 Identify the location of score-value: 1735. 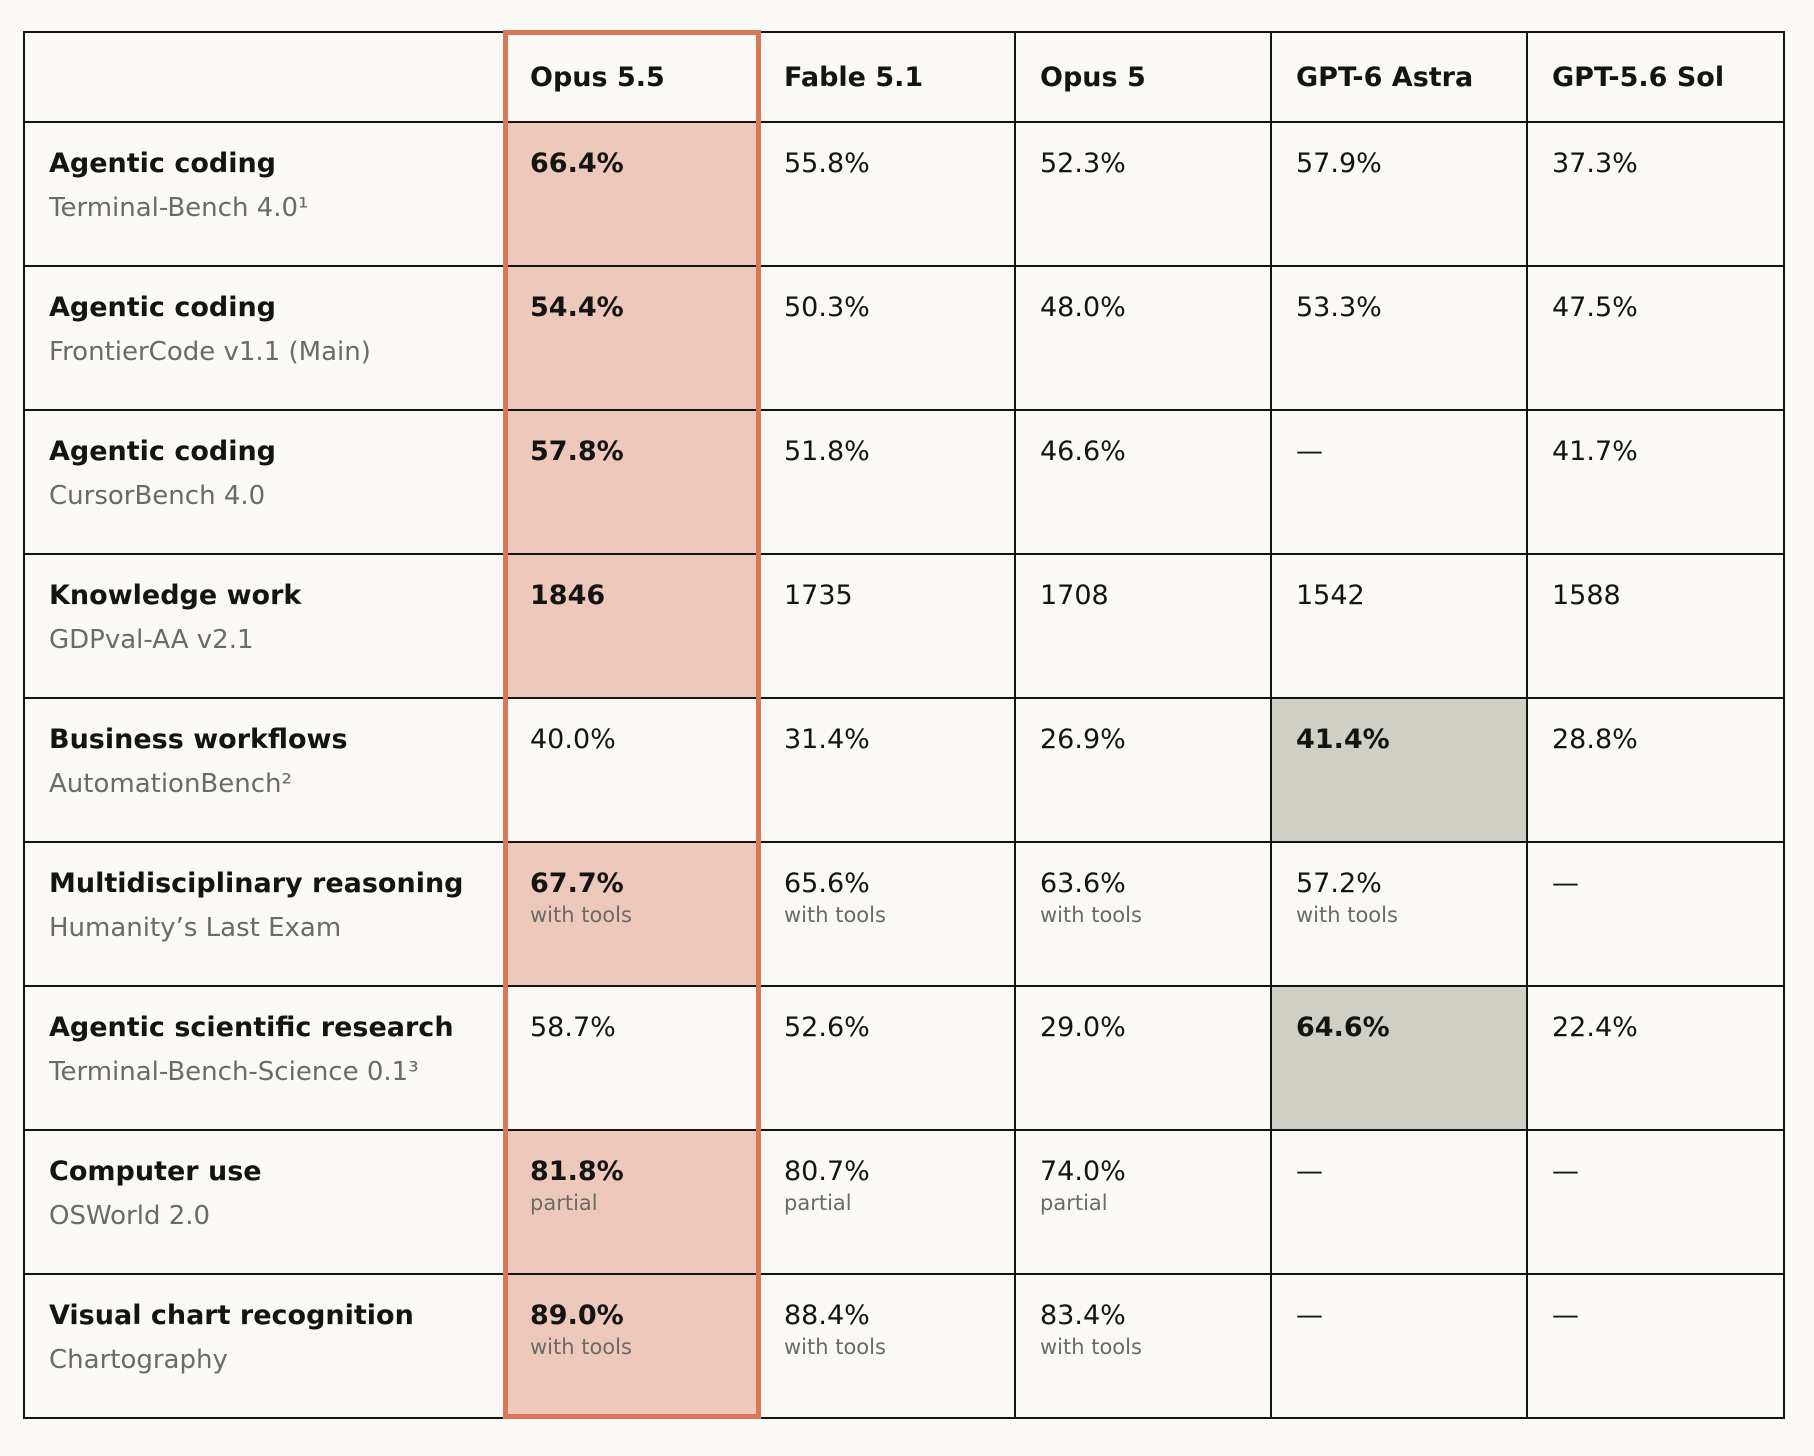
(818, 595).